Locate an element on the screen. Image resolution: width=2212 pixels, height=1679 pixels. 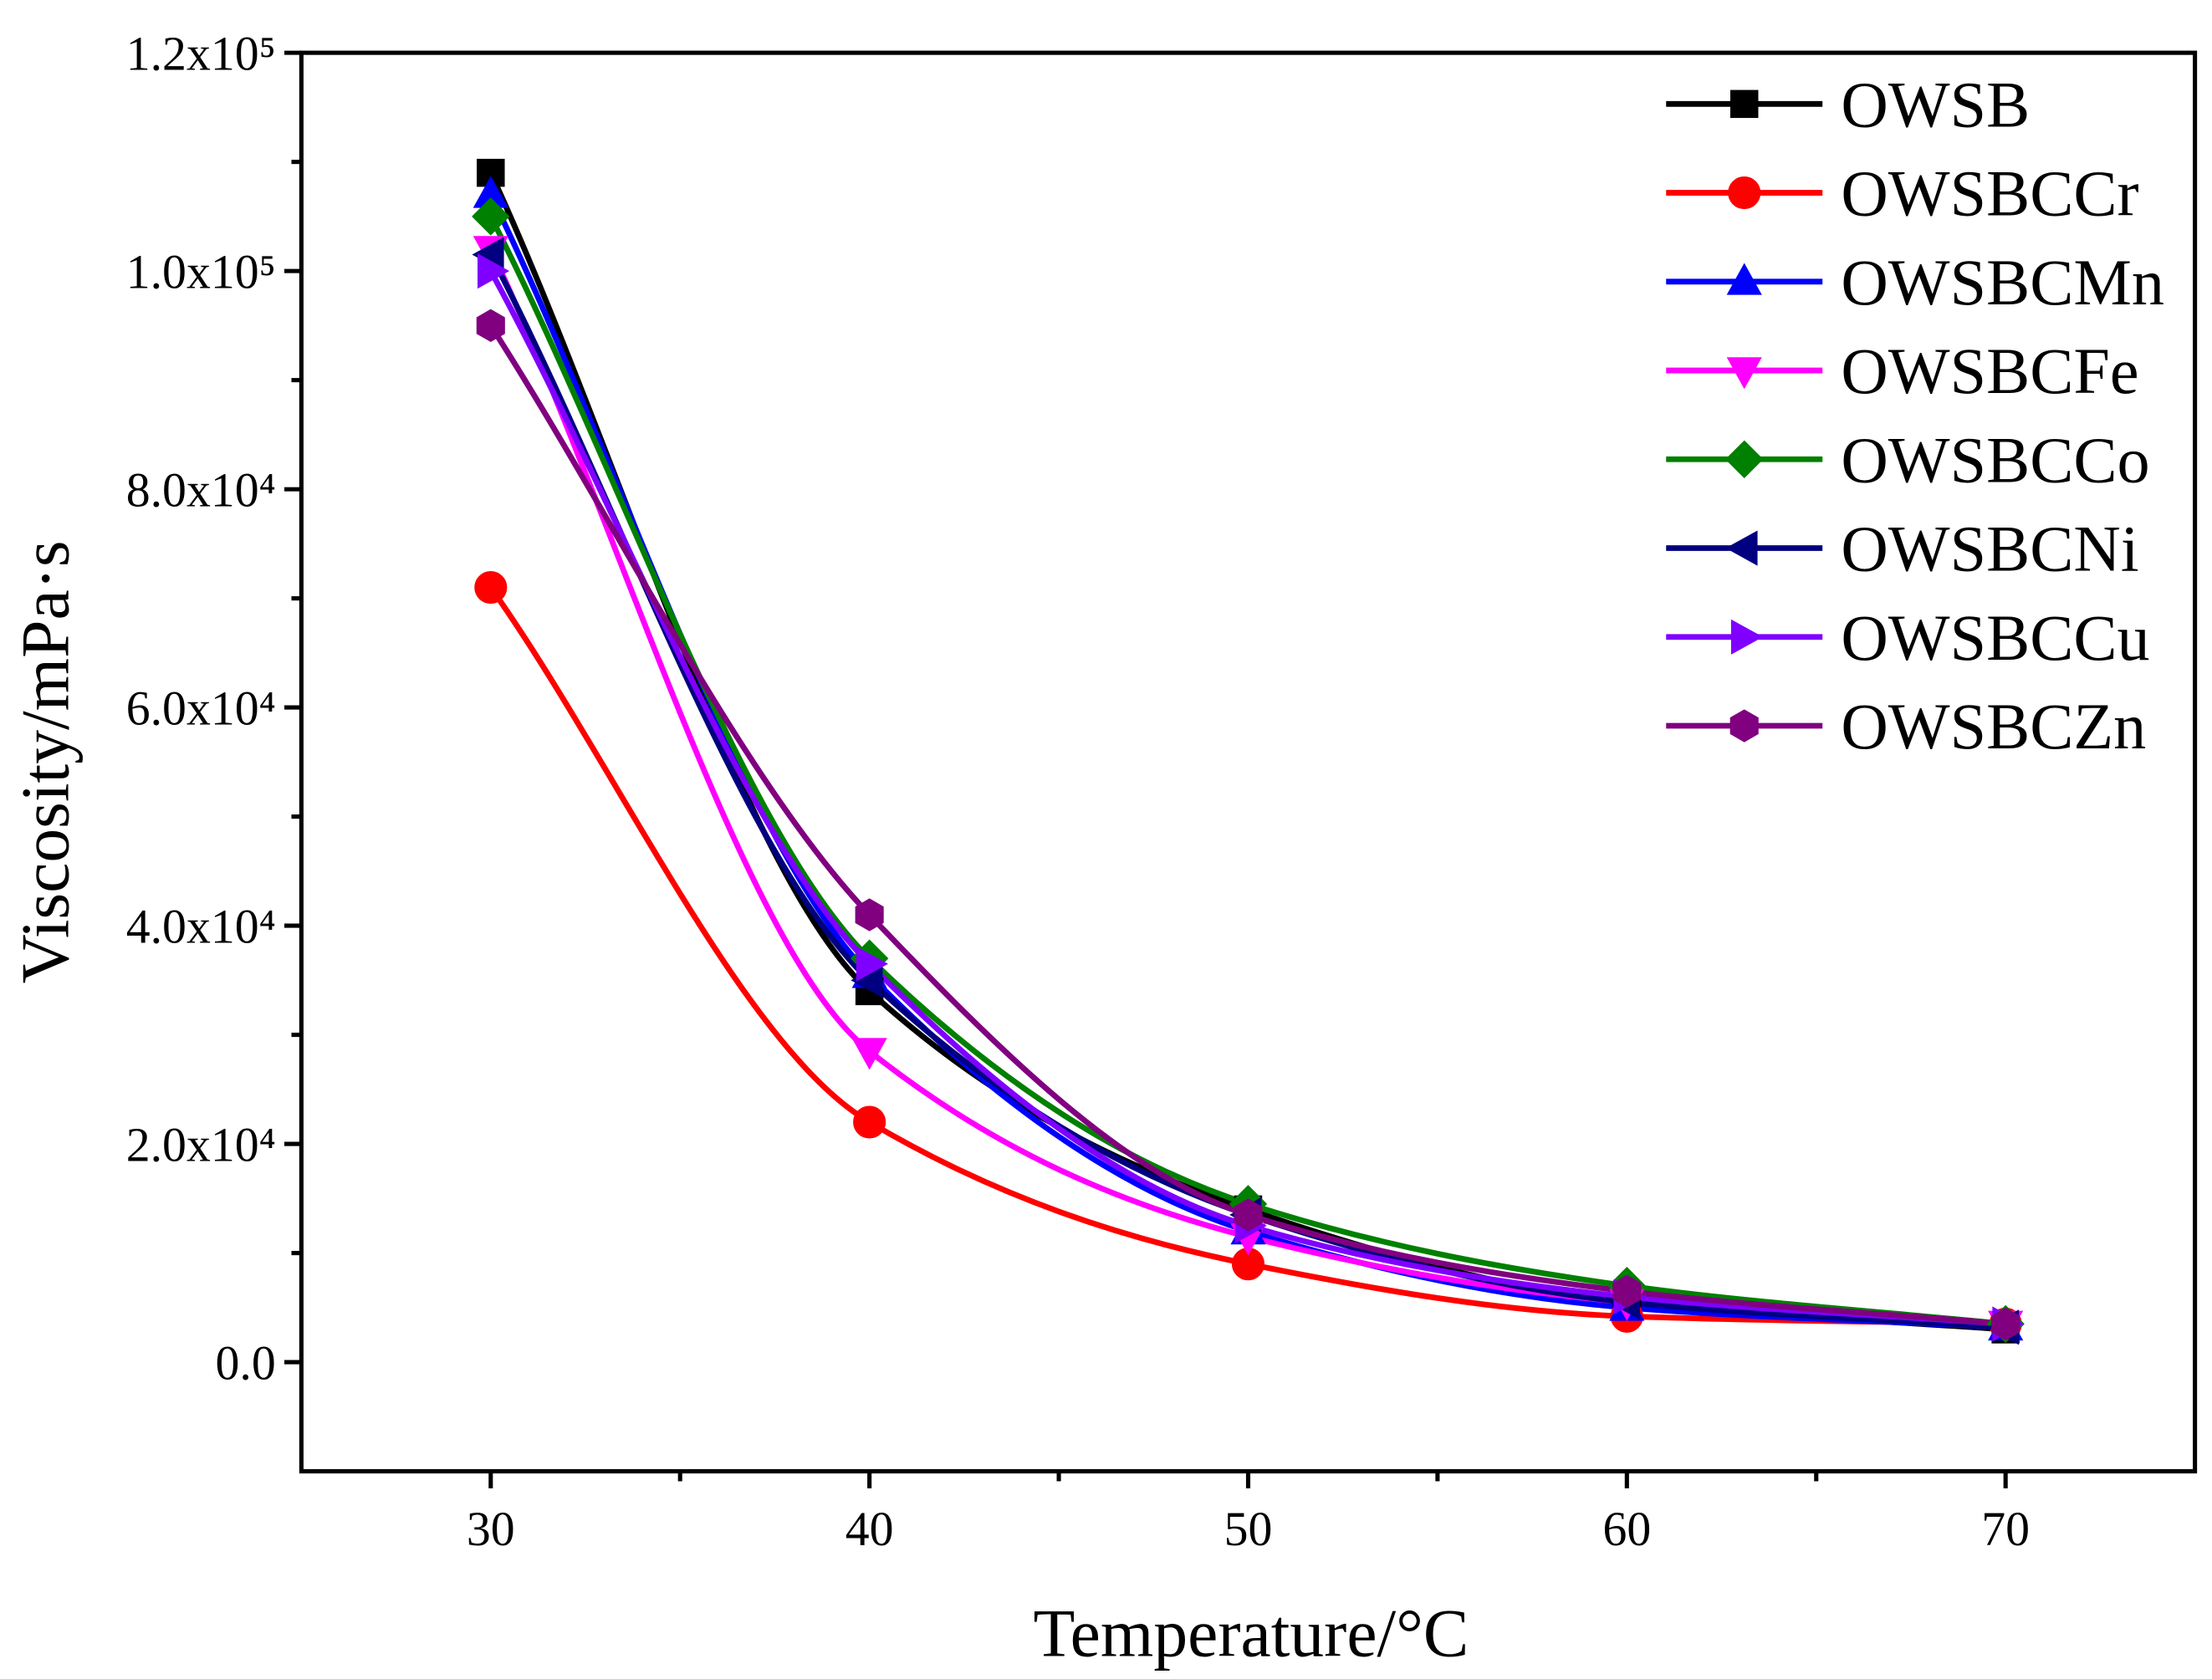
legend-label: OWSBCFe is located at coordinates (1990, 371).